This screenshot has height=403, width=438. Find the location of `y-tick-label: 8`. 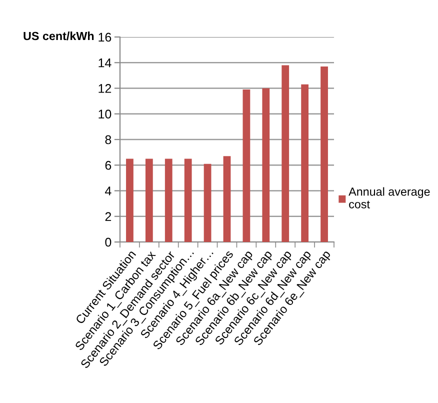

y-tick-label: 8 is located at coordinates (108, 139).